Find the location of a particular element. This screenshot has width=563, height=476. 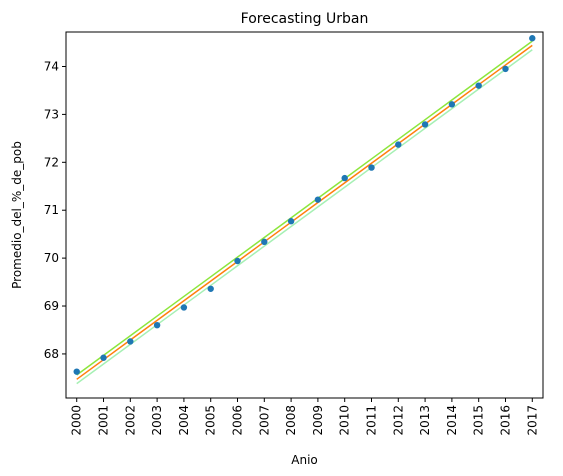

y-axis-label: Promedio_del_%_de_pob is located at coordinates (17, 215).